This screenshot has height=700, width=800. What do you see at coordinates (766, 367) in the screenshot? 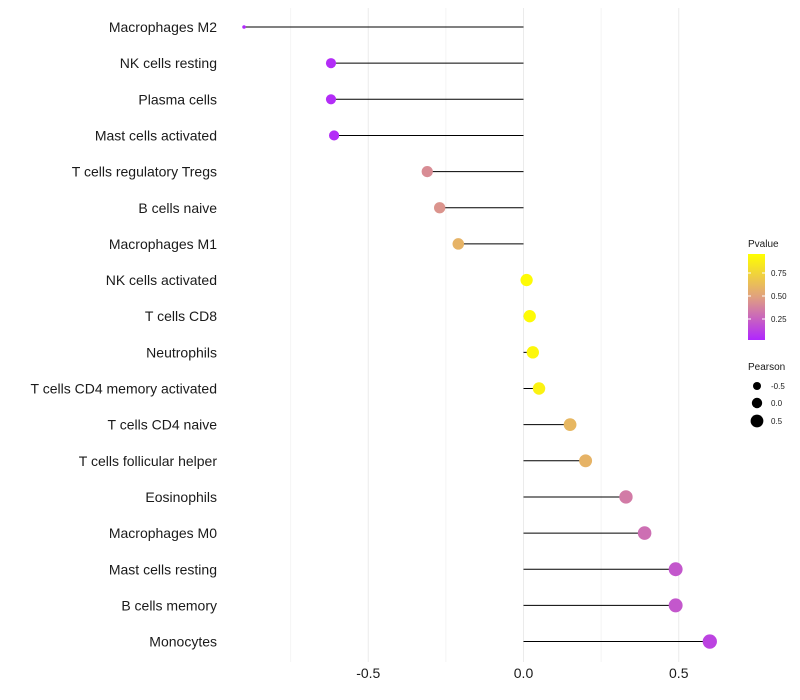
I see `pearson-legend-title: Pearson` at bounding box center [766, 367].